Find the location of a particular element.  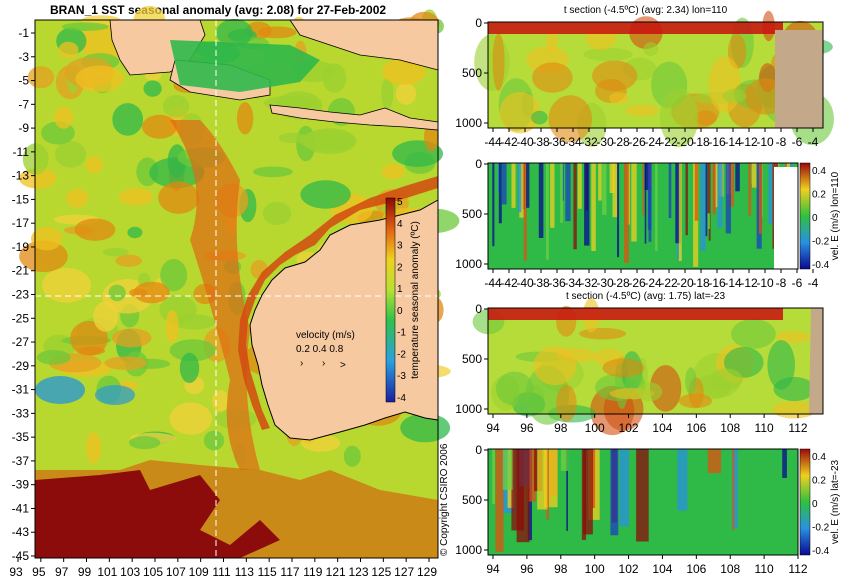

x-tick-label: 100 is located at coordinates (595, 428).